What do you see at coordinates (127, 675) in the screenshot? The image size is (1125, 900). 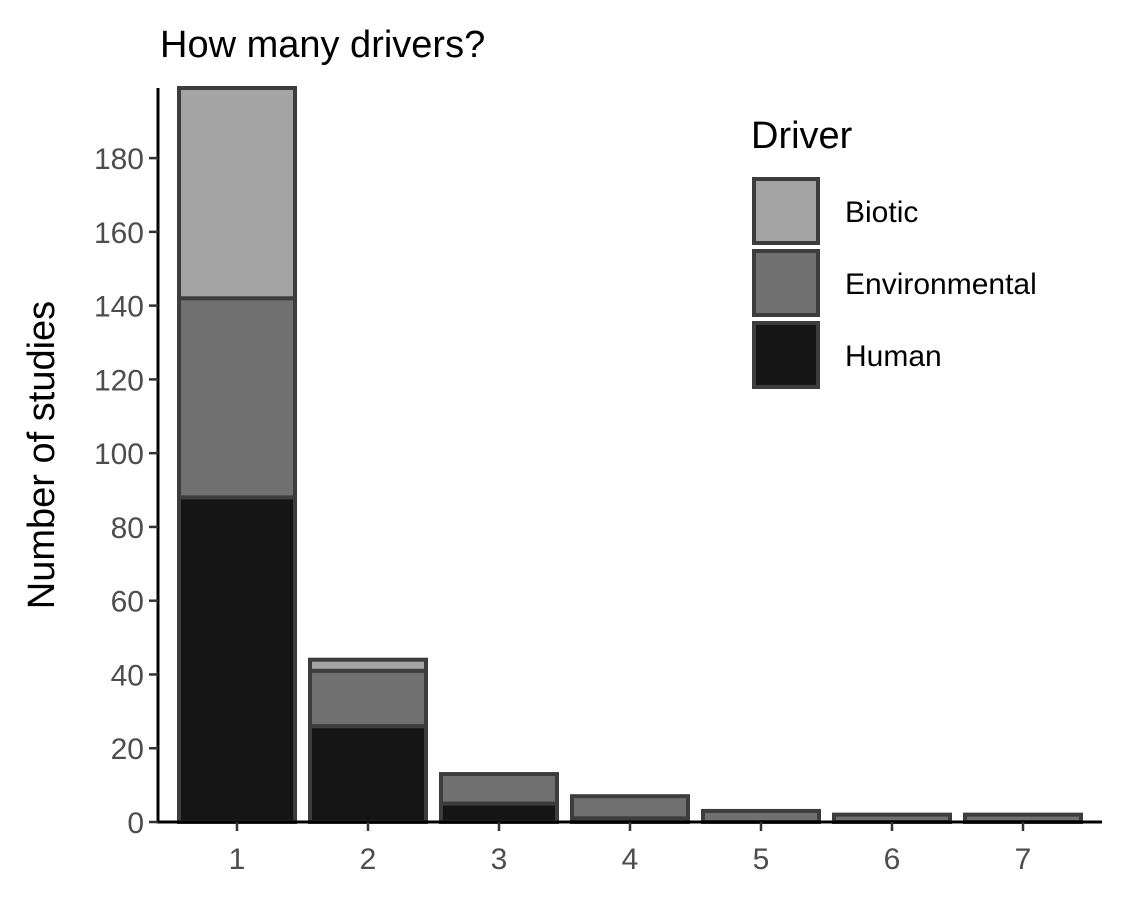 I see `y-tick-label: 40` at bounding box center [127, 675].